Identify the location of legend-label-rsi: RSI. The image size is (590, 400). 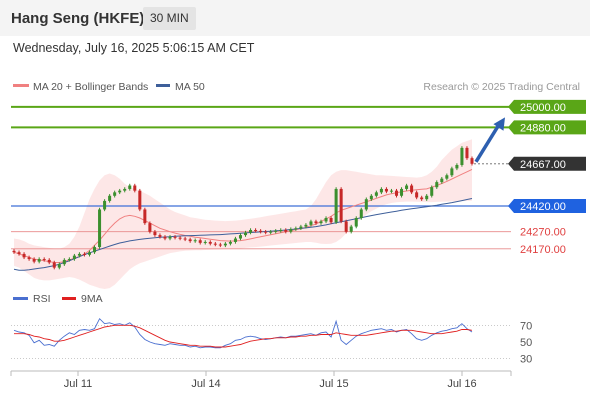
(42, 299).